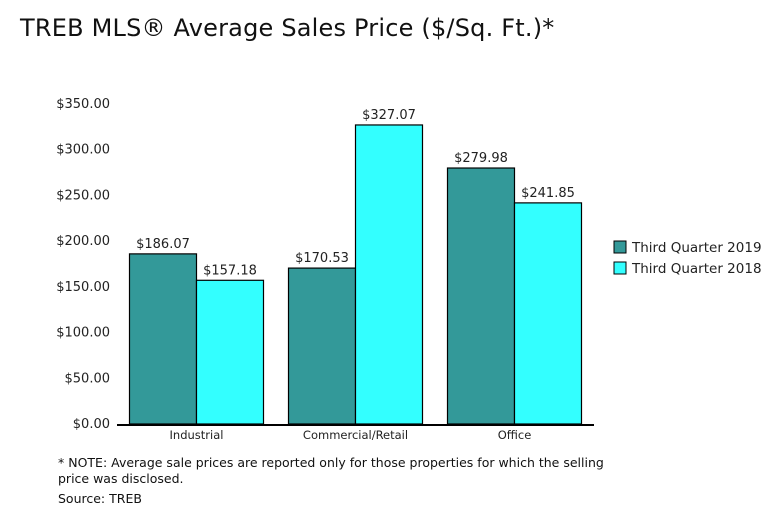  Describe the element at coordinates (687, 258) in the screenshot. I see `legend: Third Quarter 2019 Third Quarter 2018` at that location.